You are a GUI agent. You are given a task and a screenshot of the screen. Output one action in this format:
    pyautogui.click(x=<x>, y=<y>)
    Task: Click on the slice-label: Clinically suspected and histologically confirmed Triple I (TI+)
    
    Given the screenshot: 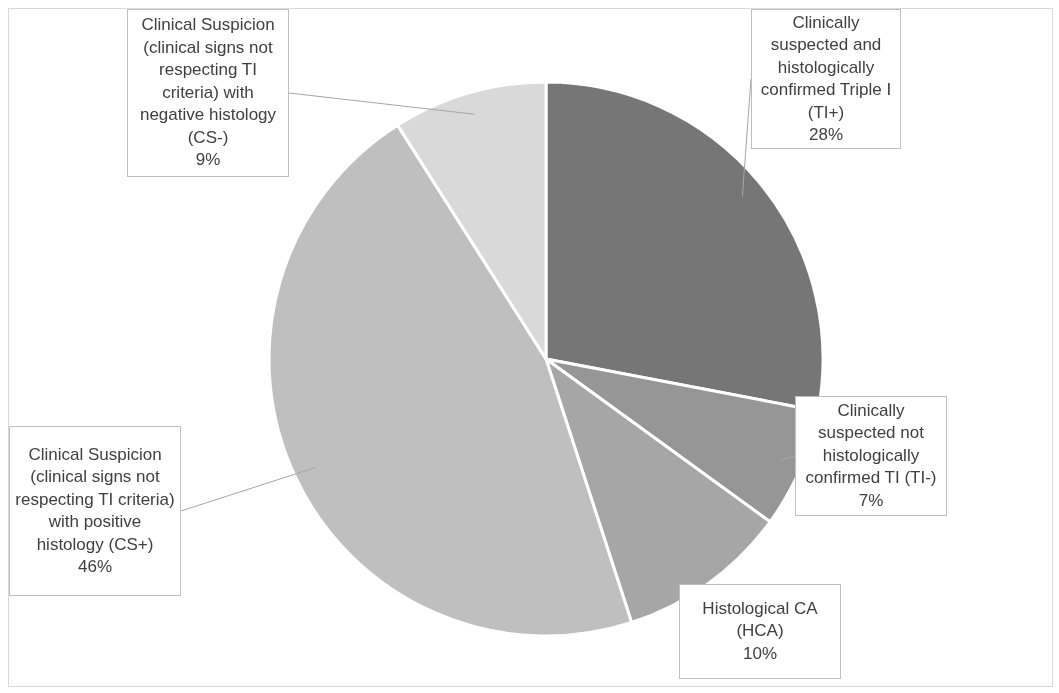 What is the action you would take?
    pyautogui.click(x=826, y=67)
    